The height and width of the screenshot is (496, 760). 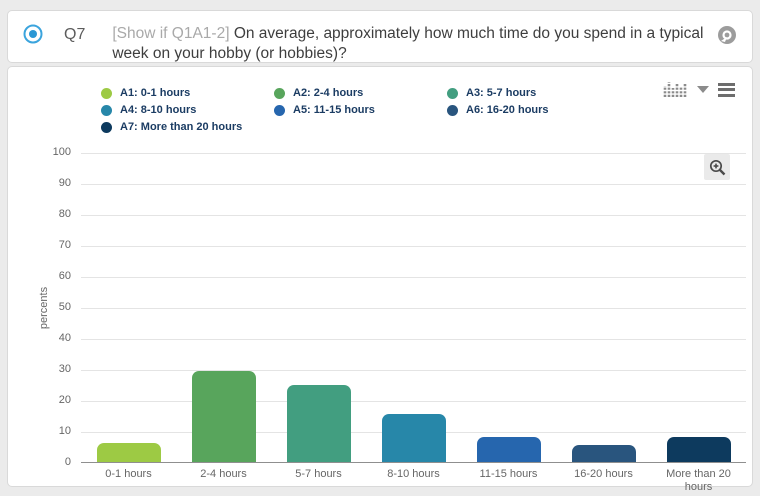 What do you see at coordinates (64, 400) in the screenshot?
I see `y-tick-label: 20` at bounding box center [64, 400].